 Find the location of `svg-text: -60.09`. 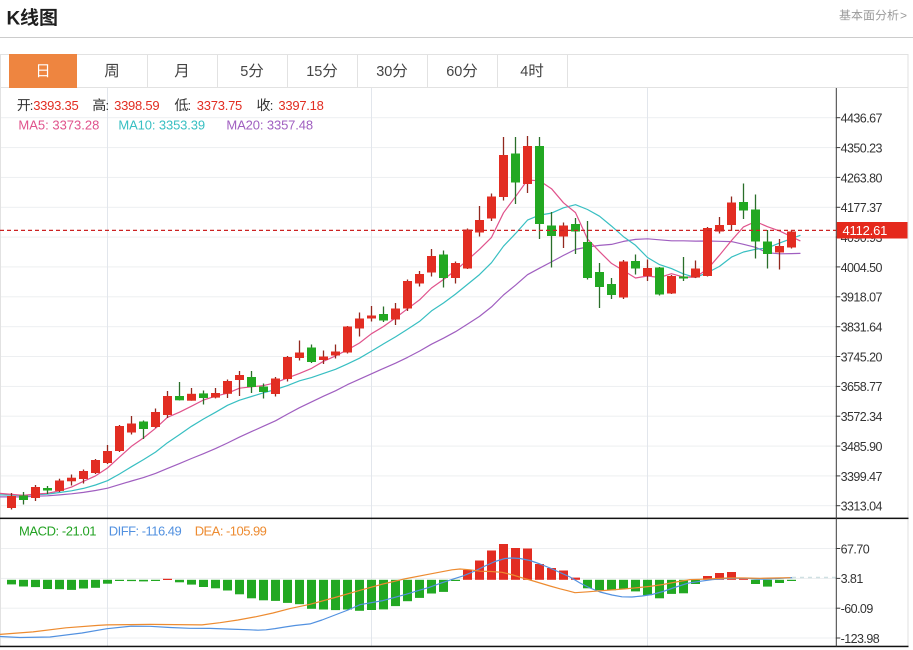

svg-text: -60.09 is located at coordinates (857, 609).